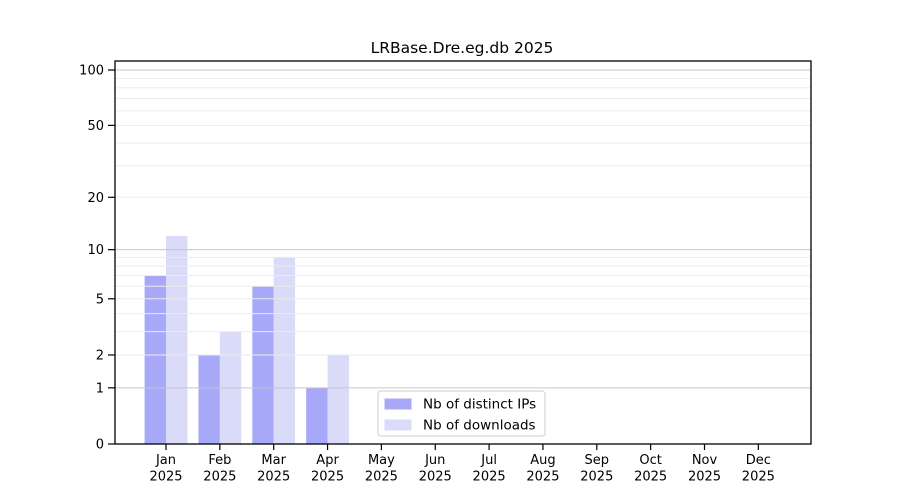 The image size is (900, 500). What do you see at coordinates (177, 340) in the screenshot?
I see `bar-jan-downloads` at bounding box center [177, 340].